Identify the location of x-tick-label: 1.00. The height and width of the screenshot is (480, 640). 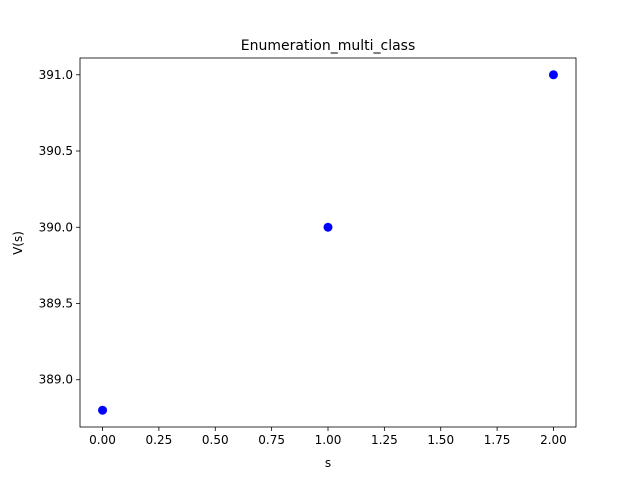
(328, 440).